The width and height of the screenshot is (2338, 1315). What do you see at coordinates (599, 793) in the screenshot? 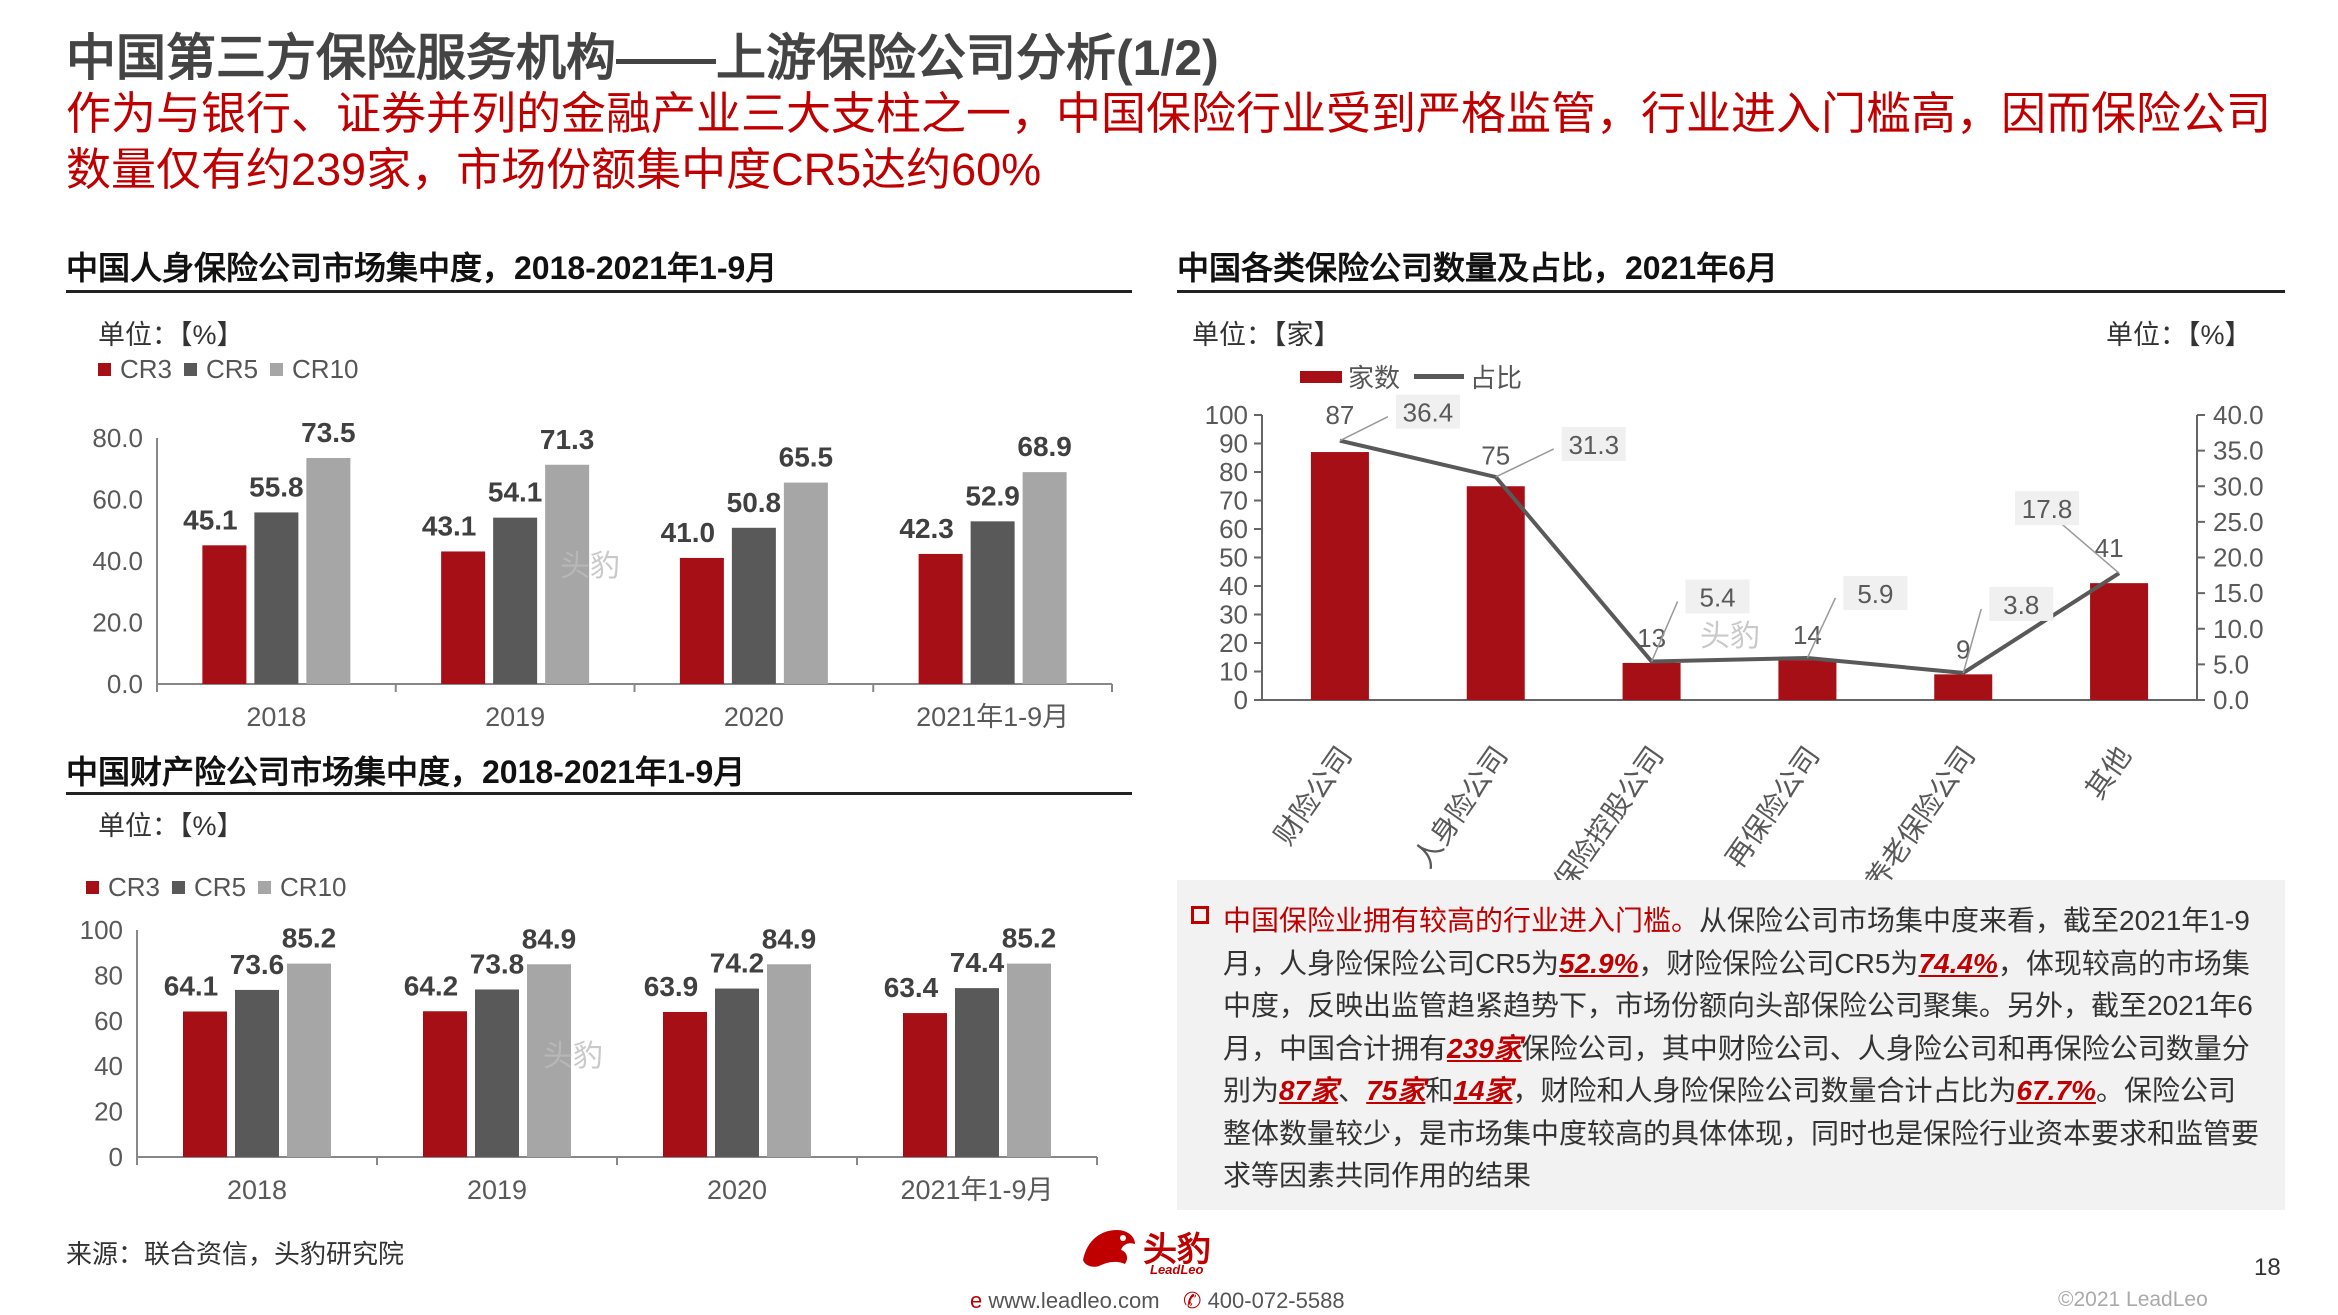
I see `chart2-rule` at bounding box center [599, 793].